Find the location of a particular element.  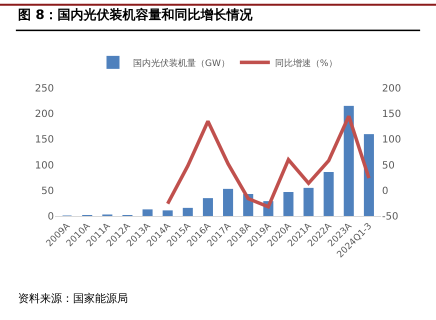

legend-label: 同比增速（%） is located at coordinates (306, 63).